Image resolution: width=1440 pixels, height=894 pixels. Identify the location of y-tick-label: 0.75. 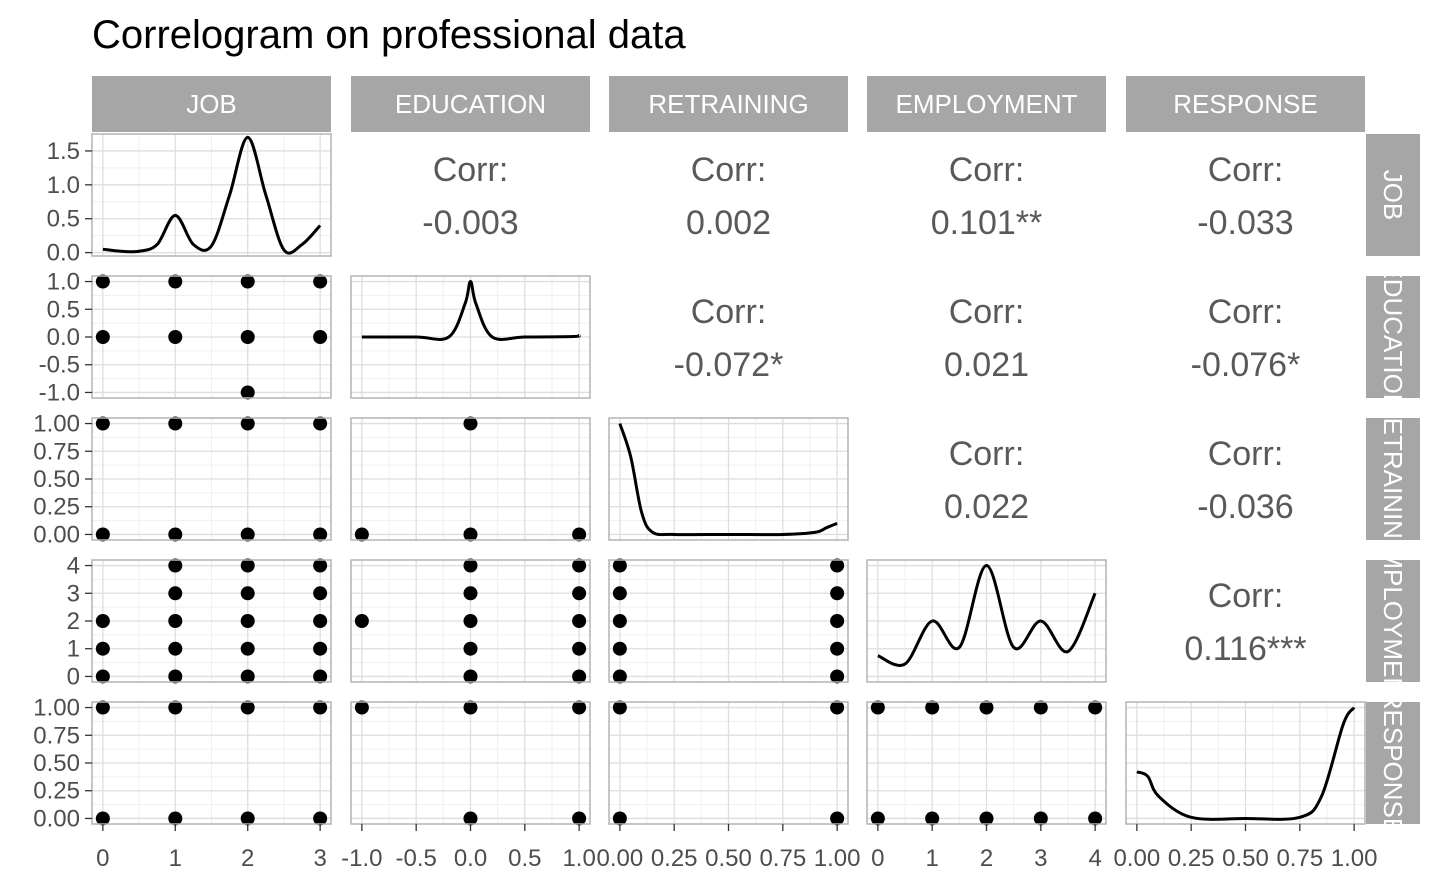
(56, 735).